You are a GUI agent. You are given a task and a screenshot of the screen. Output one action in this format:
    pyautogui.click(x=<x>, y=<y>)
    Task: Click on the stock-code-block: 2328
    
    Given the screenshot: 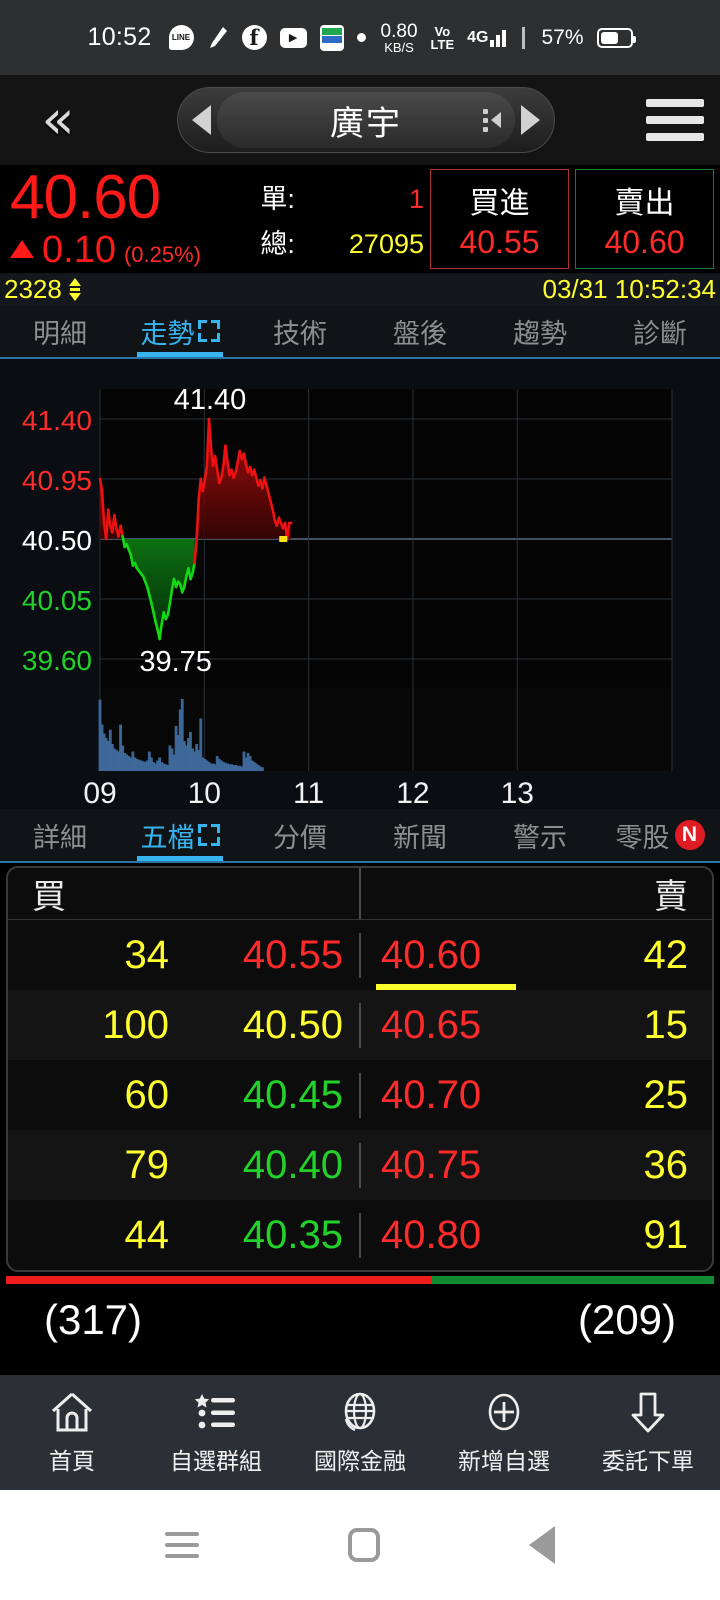 What is the action you would take?
    pyautogui.click(x=42, y=289)
    